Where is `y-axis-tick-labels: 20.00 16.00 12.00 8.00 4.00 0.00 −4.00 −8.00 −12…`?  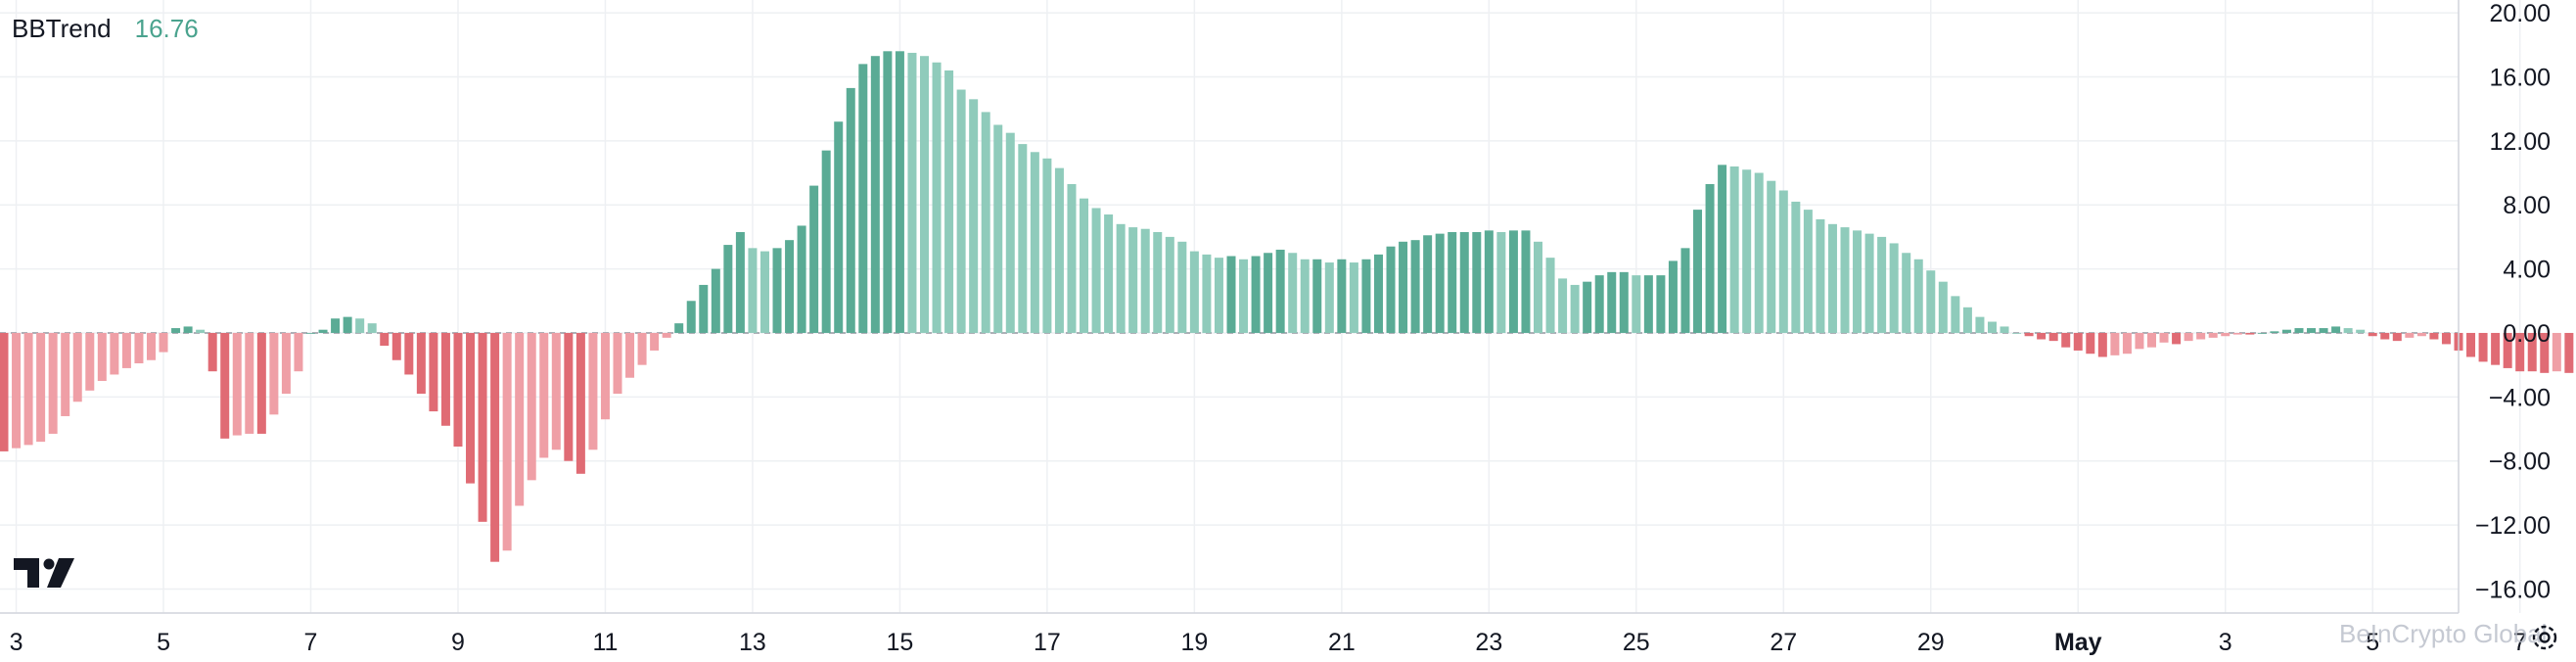
y-axis-tick-labels: 20.00 16.00 12.00 8.00 4.00 0.00 −4.00 −8.00 −12… is located at coordinates (2513, 301).